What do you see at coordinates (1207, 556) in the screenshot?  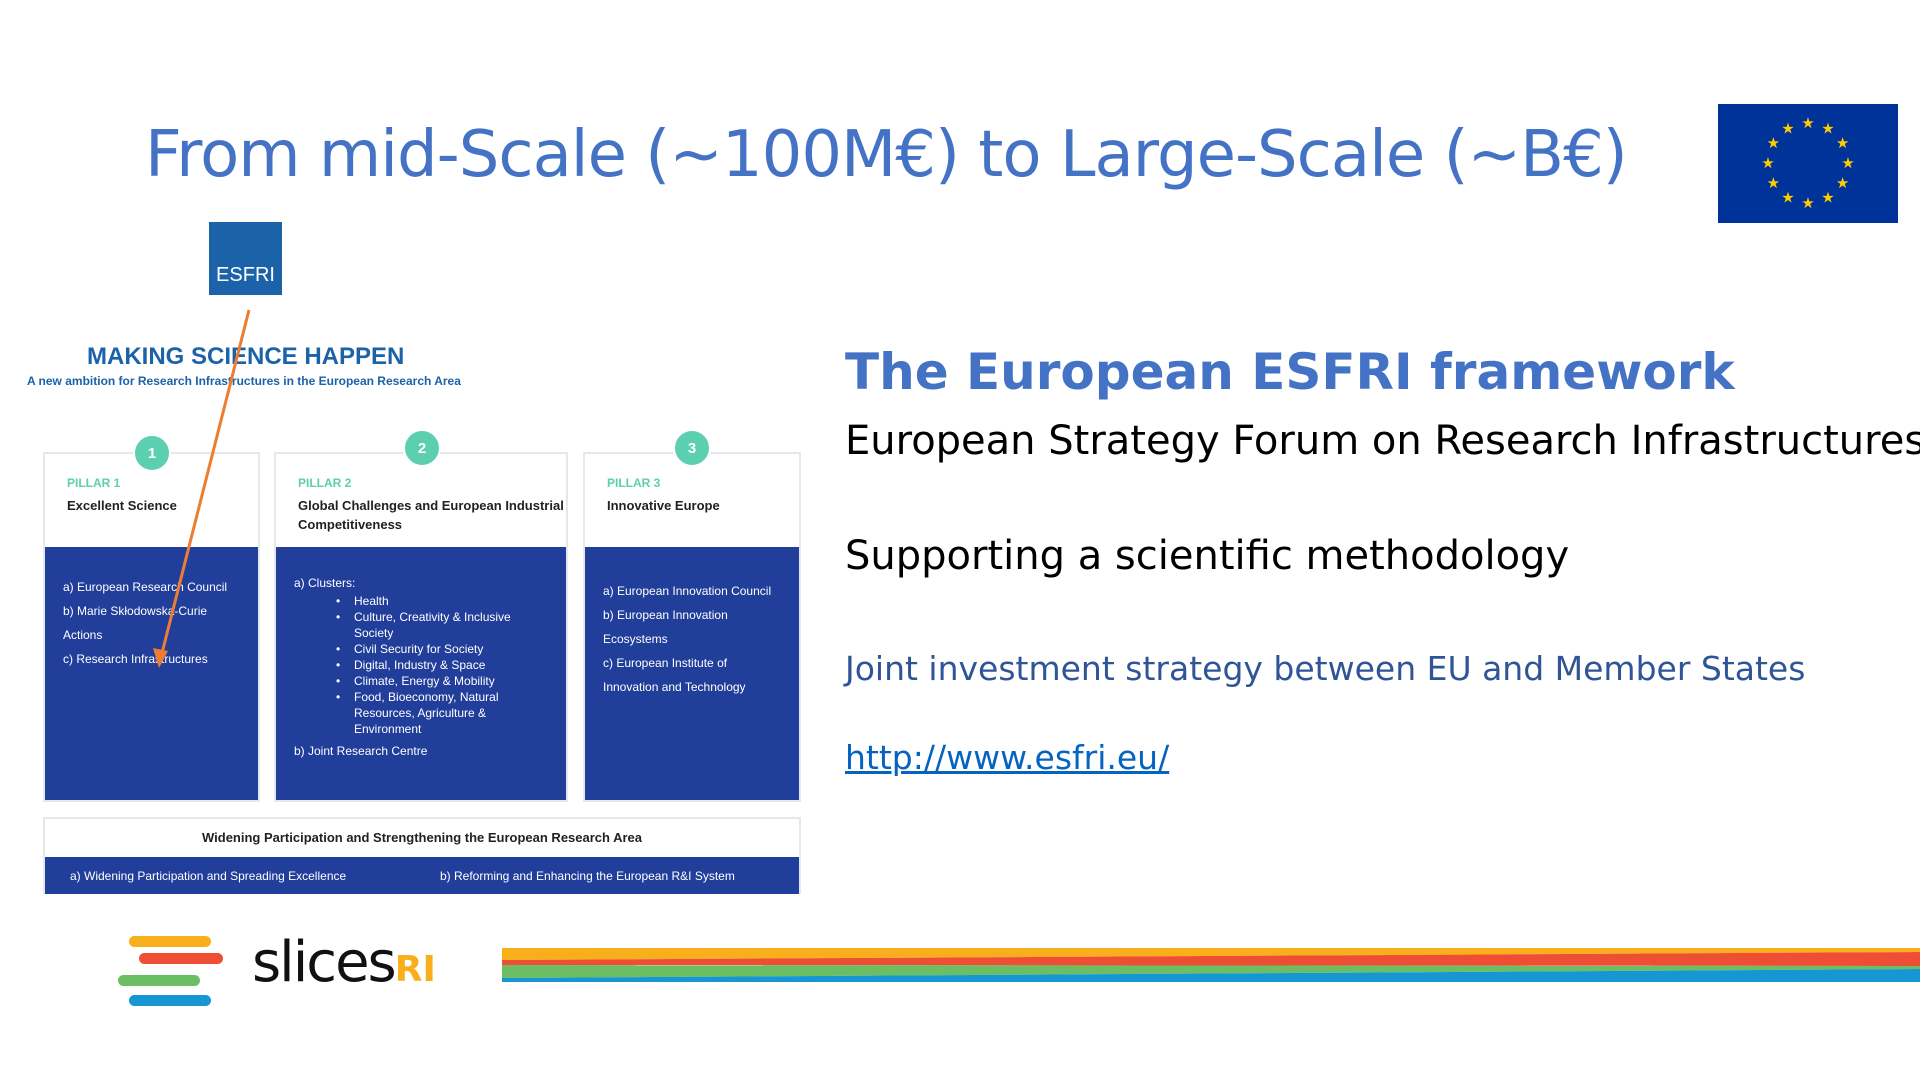 I see `methodology-text: Supporting a scientific methodology` at bounding box center [1207, 556].